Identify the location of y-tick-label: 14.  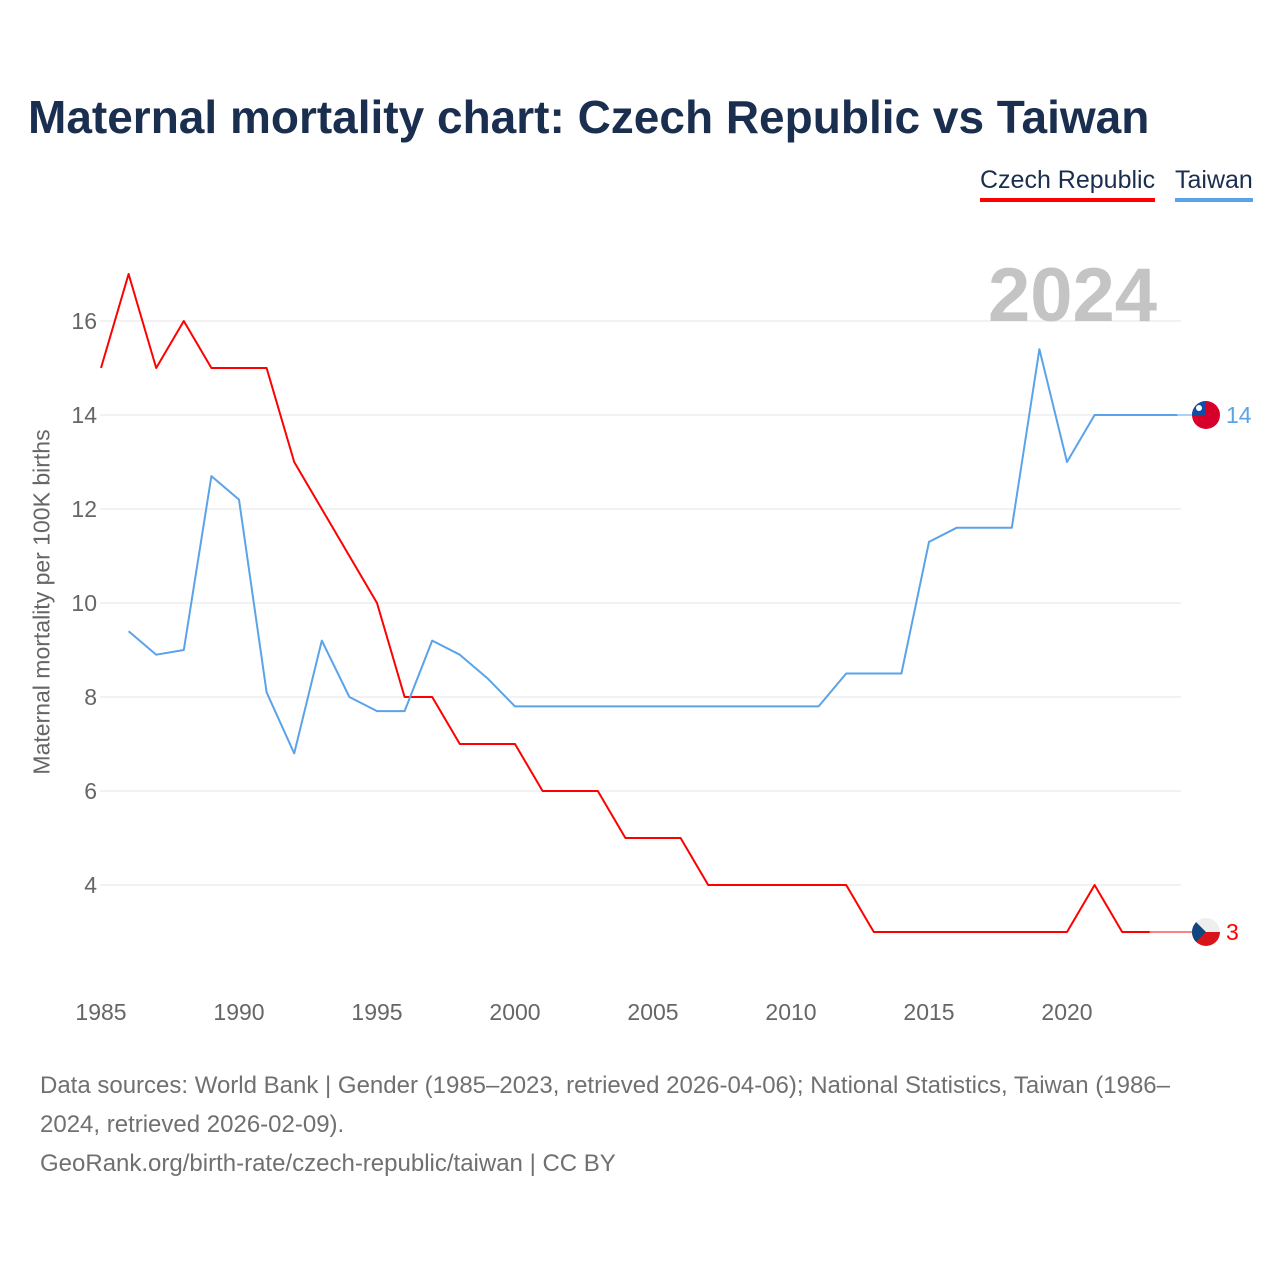
(84, 415).